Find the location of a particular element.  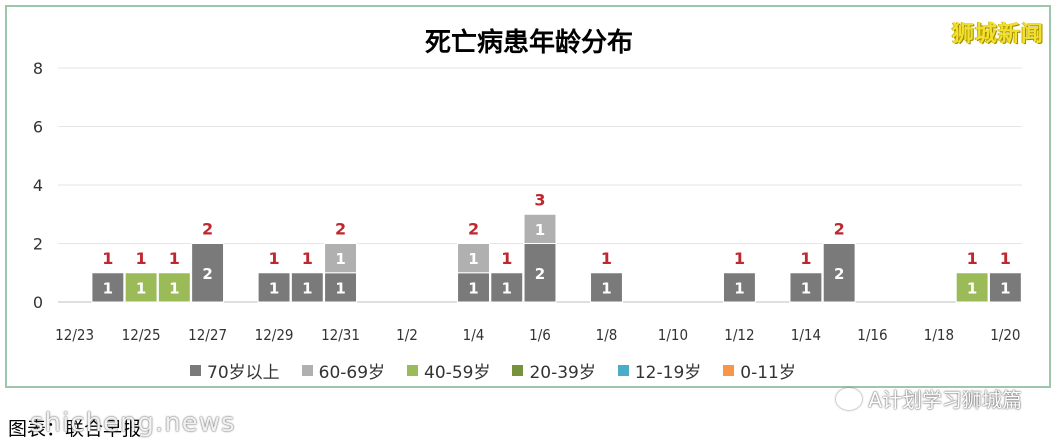

legend-label: 0-11岁 is located at coordinates (768, 372).